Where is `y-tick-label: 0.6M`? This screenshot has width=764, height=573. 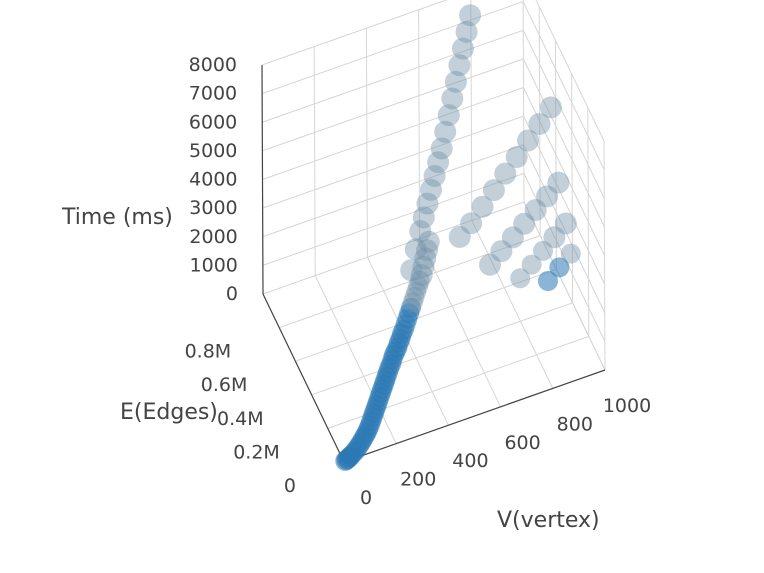
y-tick-label: 0.6M is located at coordinates (224, 385).